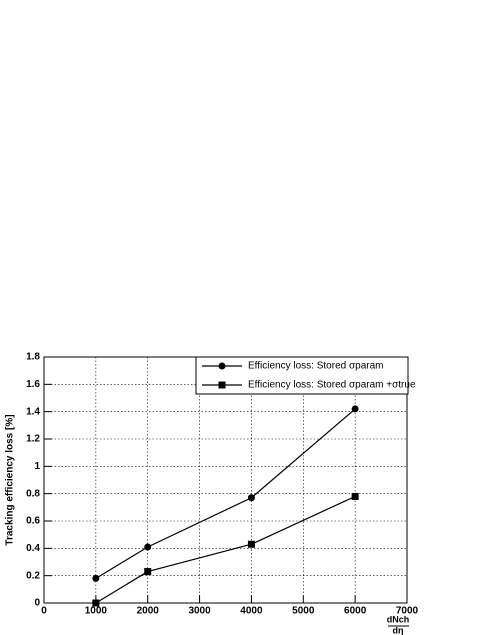 Image resolution: width=491 pixels, height=635 pixels. What do you see at coordinates (44, 611) in the screenshot?
I see `x-tick-label: 0` at bounding box center [44, 611].